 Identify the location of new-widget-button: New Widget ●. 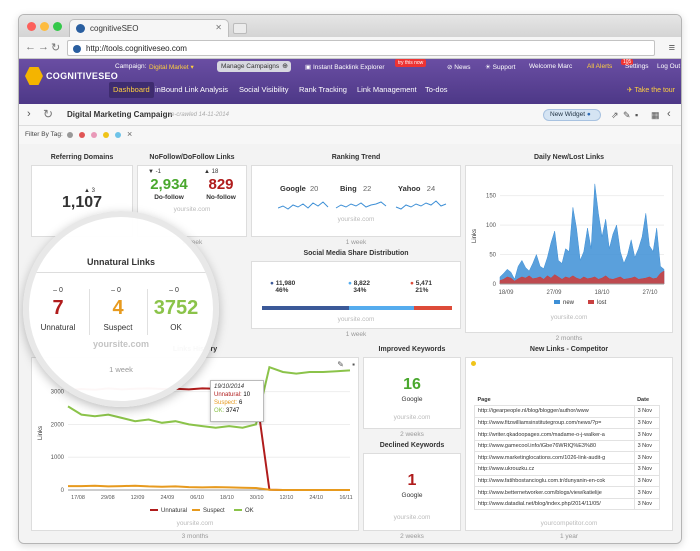
(572, 115).